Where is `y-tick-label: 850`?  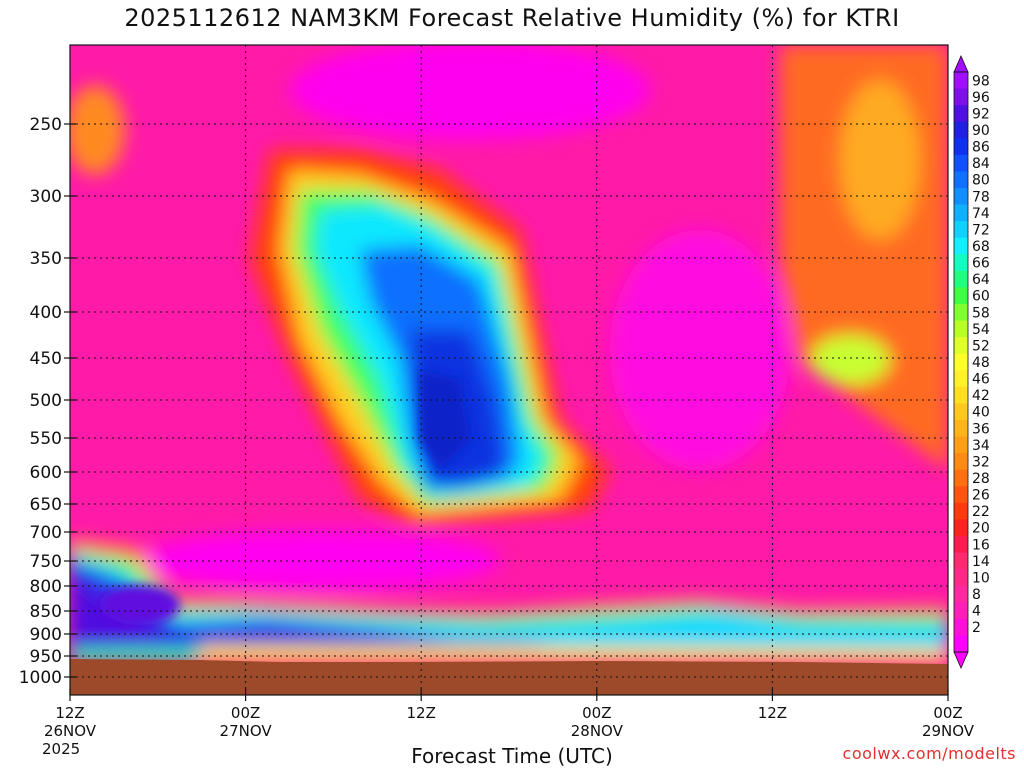 y-tick-label: 850 is located at coordinates (46, 612).